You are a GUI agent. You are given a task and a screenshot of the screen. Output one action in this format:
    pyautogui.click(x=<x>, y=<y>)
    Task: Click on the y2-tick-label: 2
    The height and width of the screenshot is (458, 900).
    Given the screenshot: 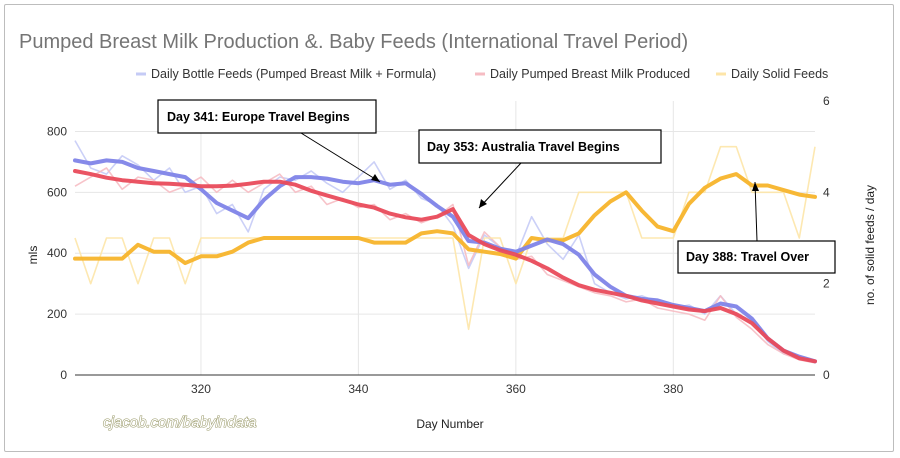 What is the action you would take?
    pyautogui.click(x=826, y=284)
    